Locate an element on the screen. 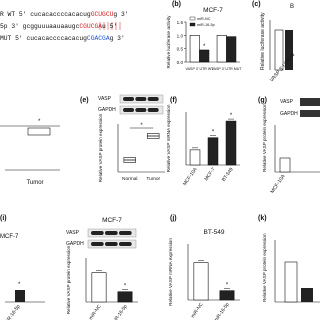 This screenshot has height=320, width=320. y-tick-label: 1.0 is located at coordinates (180, 35).